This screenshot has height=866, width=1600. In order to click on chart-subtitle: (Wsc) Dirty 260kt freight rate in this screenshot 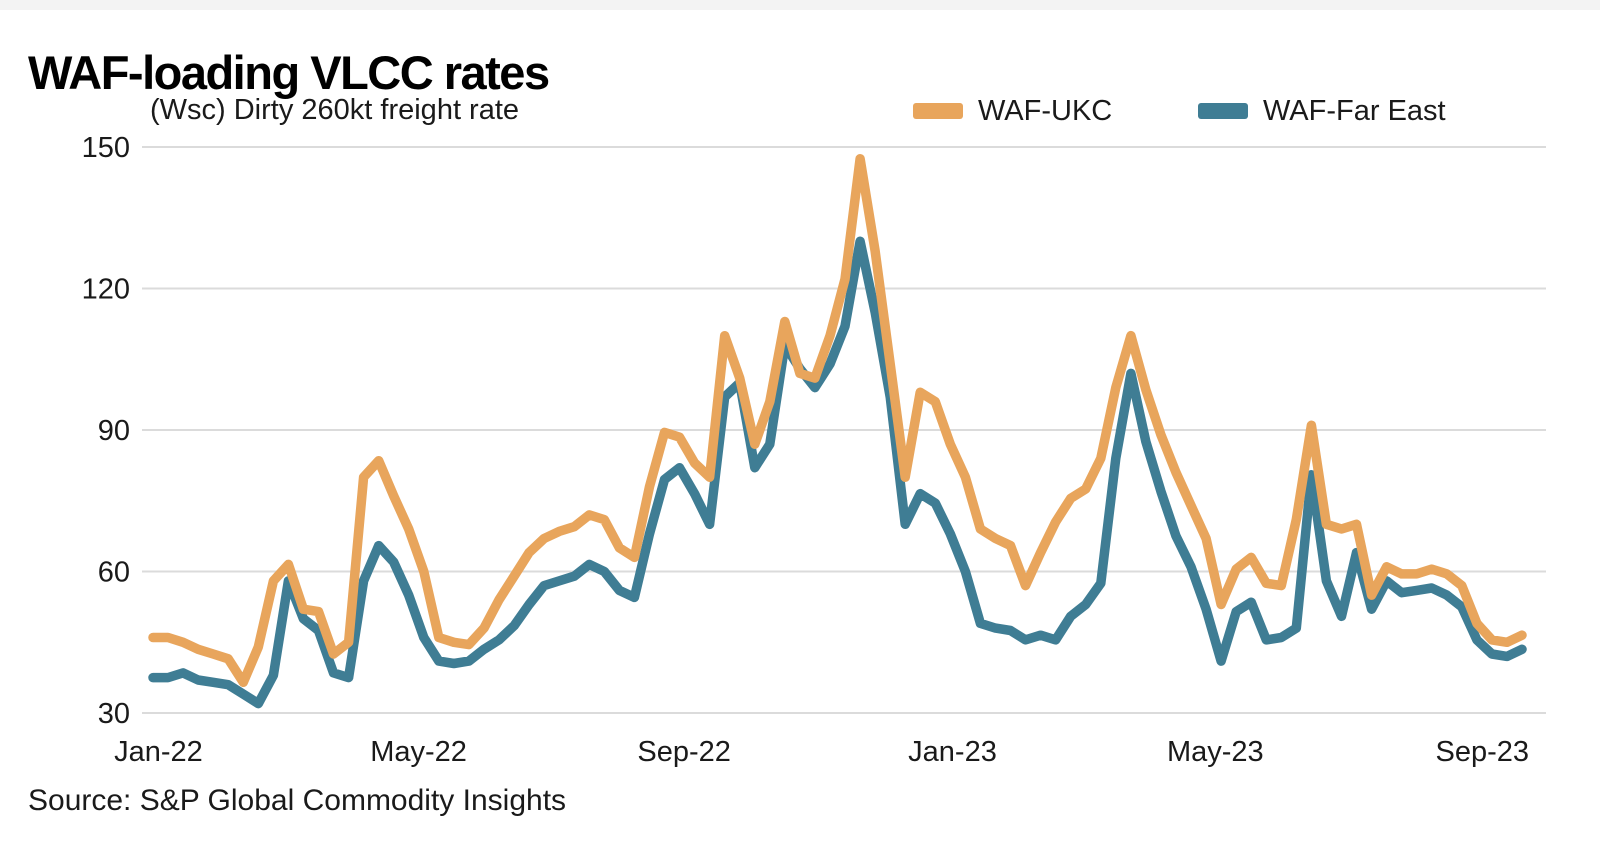, I will do `click(335, 110)`.